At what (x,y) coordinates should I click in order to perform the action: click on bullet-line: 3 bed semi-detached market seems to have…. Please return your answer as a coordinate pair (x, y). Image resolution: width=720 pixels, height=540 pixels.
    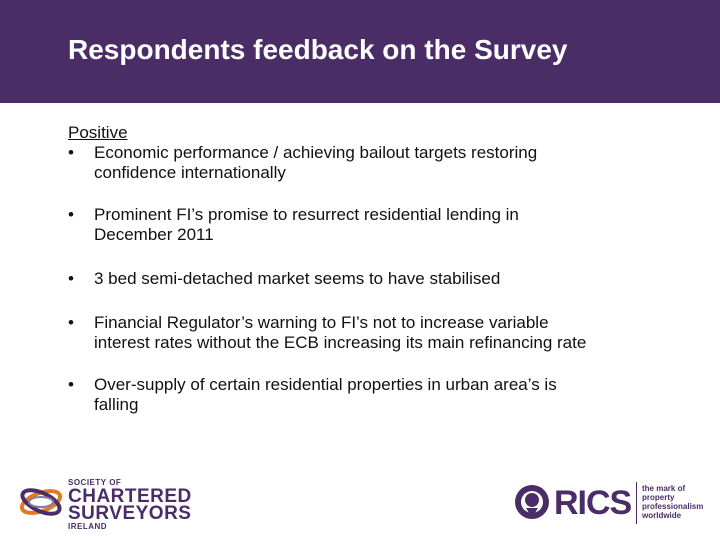
    Looking at the image, I should click on (297, 278).